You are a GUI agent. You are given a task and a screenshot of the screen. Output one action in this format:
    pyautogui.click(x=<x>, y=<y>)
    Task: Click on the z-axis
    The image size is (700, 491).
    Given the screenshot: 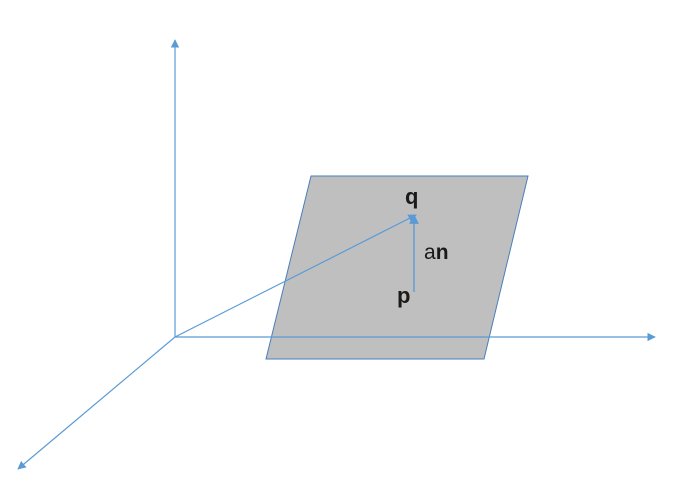 What is the action you would take?
    pyautogui.click(x=96, y=403)
    